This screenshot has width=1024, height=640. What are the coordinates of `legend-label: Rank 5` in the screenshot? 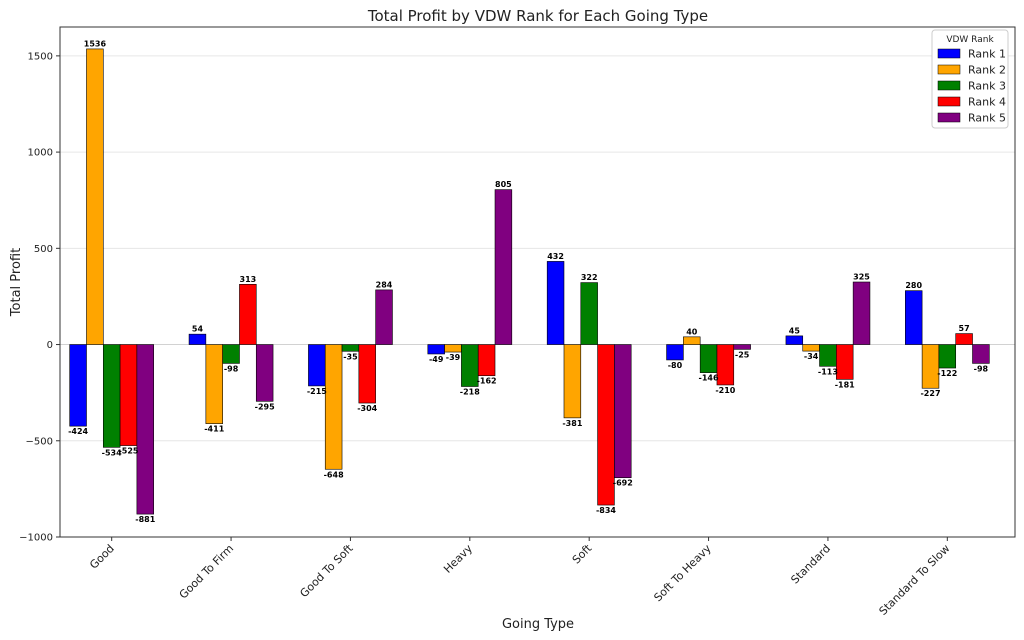 It's located at (987, 118).